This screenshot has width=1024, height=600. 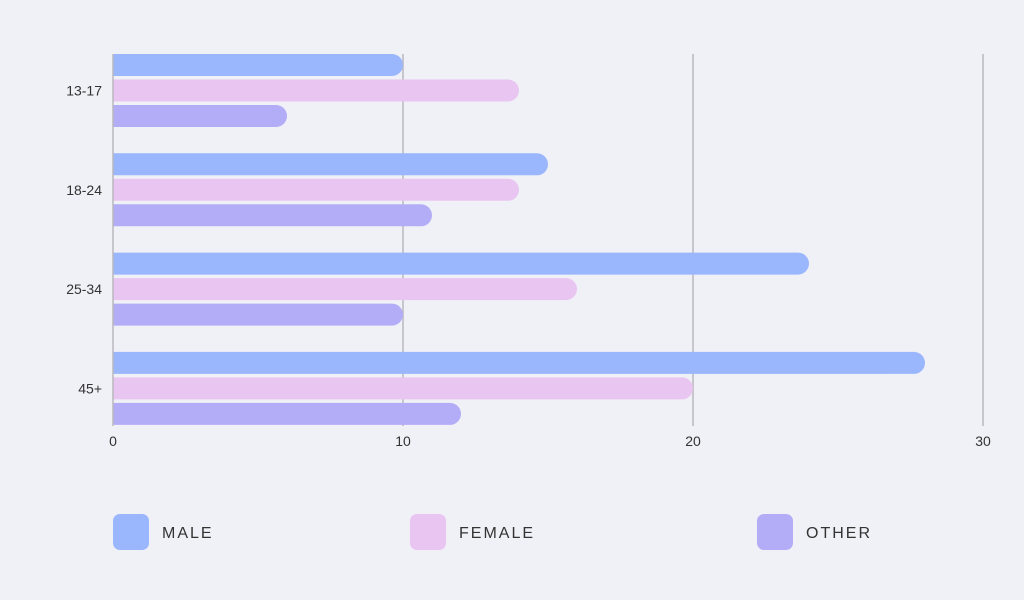 What do you see at coordinates (693, 441) in the screenshot?
I see `x-tick-label-20: 20` at bounding box center [693, 441].